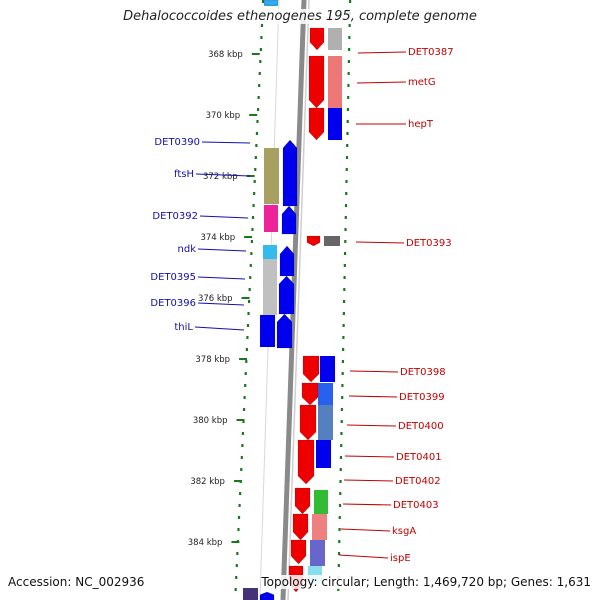 The height and width of the screenshot is (600, 600). Describe the element at coordinates (431, 52) in the screenshot. I see `right-gene-label: DET0387` at that location.